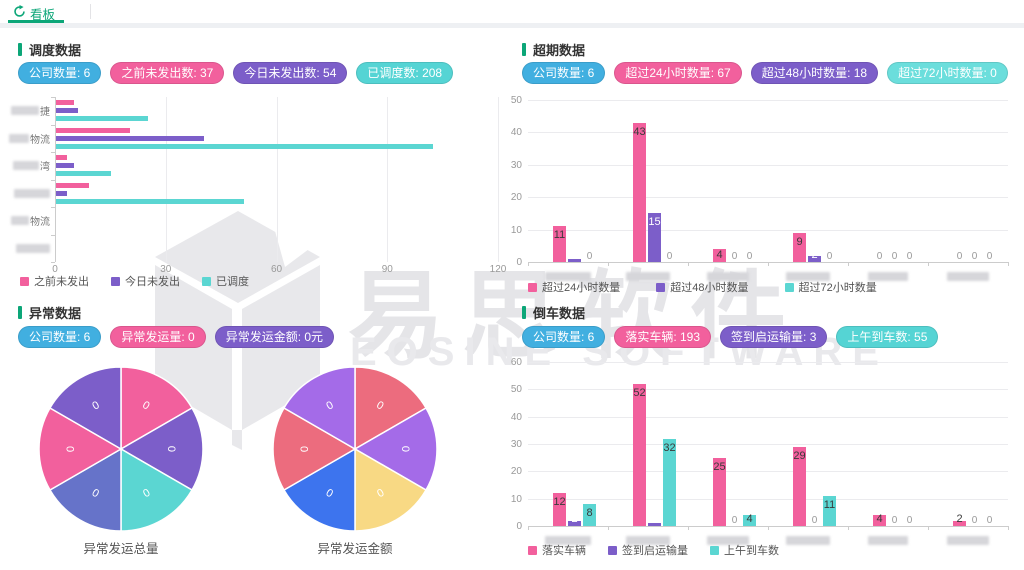 This screenshot has width=1024, height=570. I want to click on bar-reverse-bars-s1-c0, so click(574, 523).